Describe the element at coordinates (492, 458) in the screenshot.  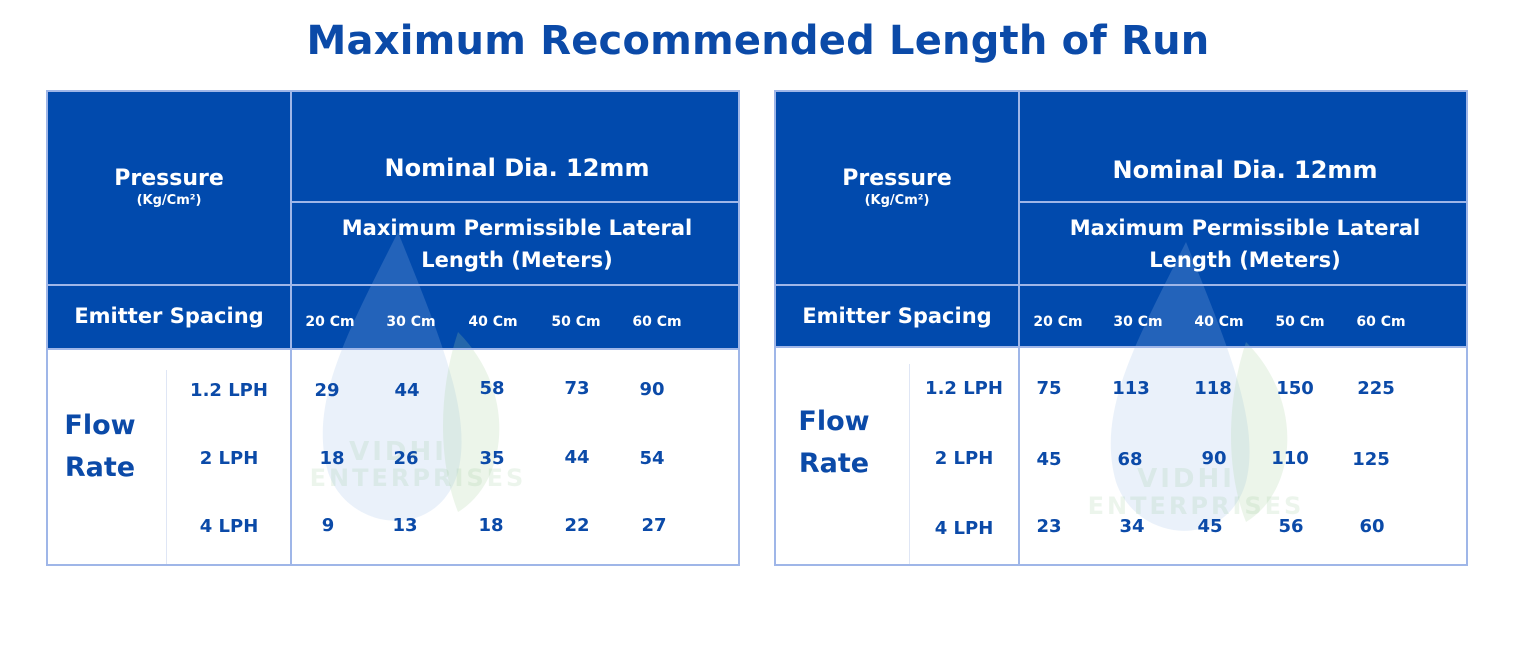
I see `table-cell: 35` at that location.